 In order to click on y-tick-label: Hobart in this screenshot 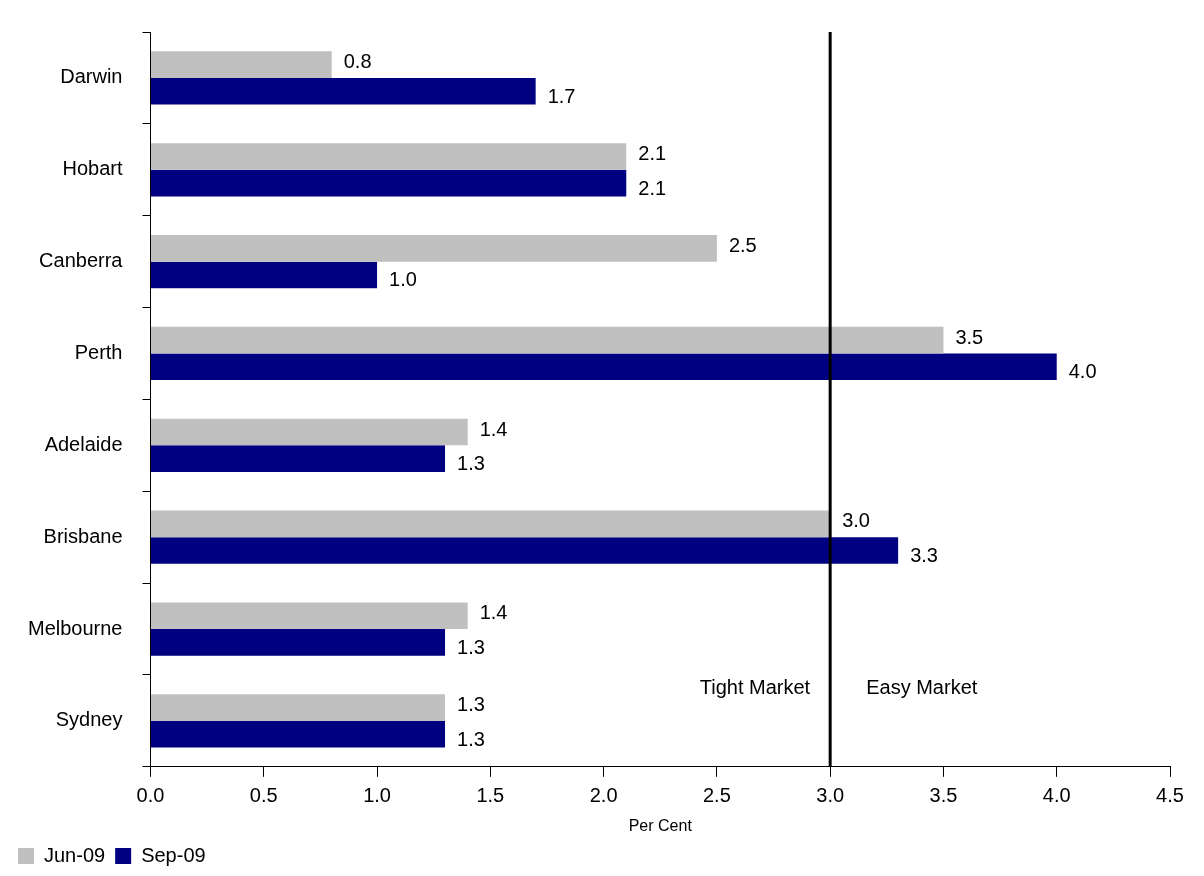, I will do `click(92, 168)`.